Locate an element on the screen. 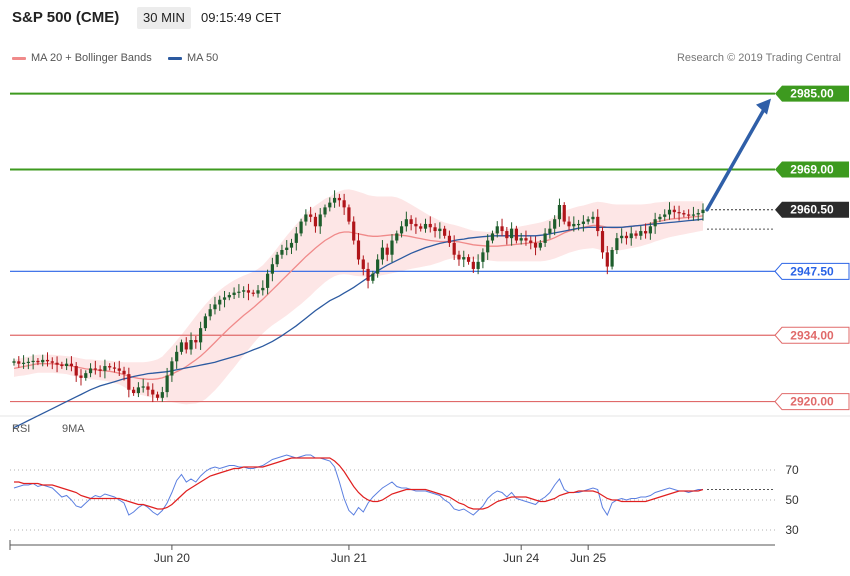  timeframe-selector: 30 MIN is located at coordinates (164, 18).